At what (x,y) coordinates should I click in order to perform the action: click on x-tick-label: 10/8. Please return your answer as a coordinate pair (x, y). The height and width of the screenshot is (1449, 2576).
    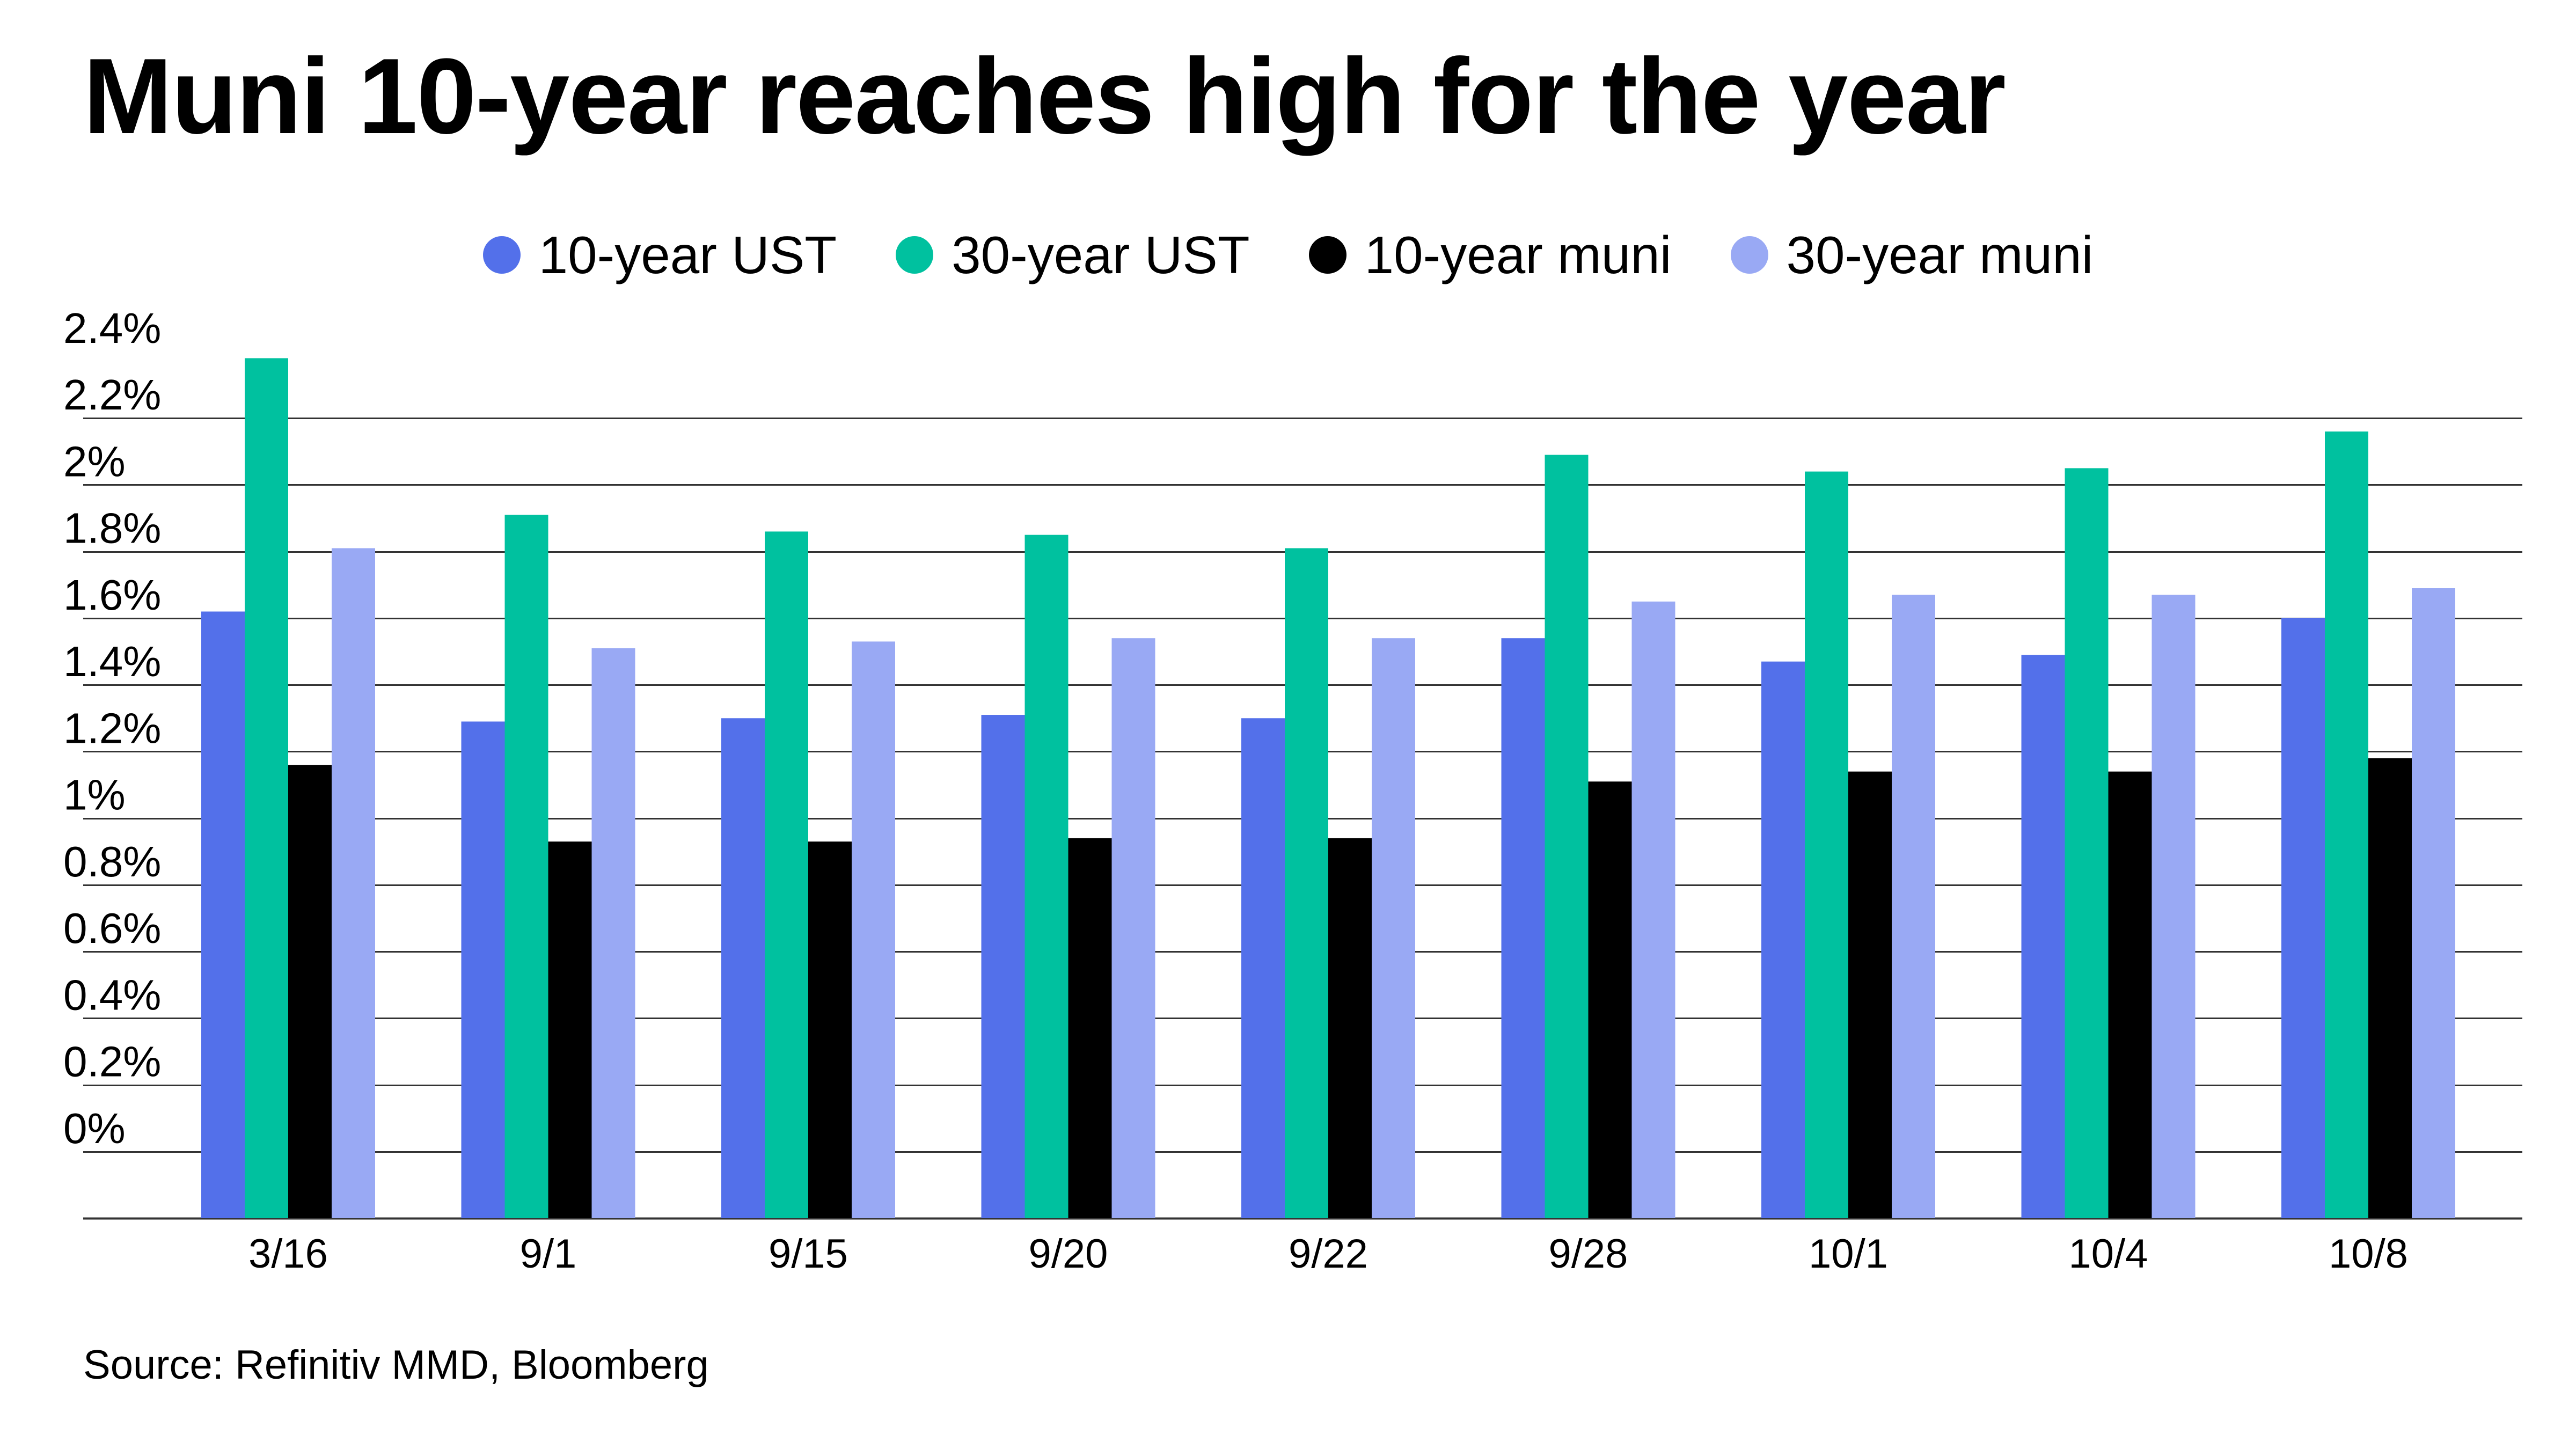
    Looking at the image, I should click on (2368, 1254).